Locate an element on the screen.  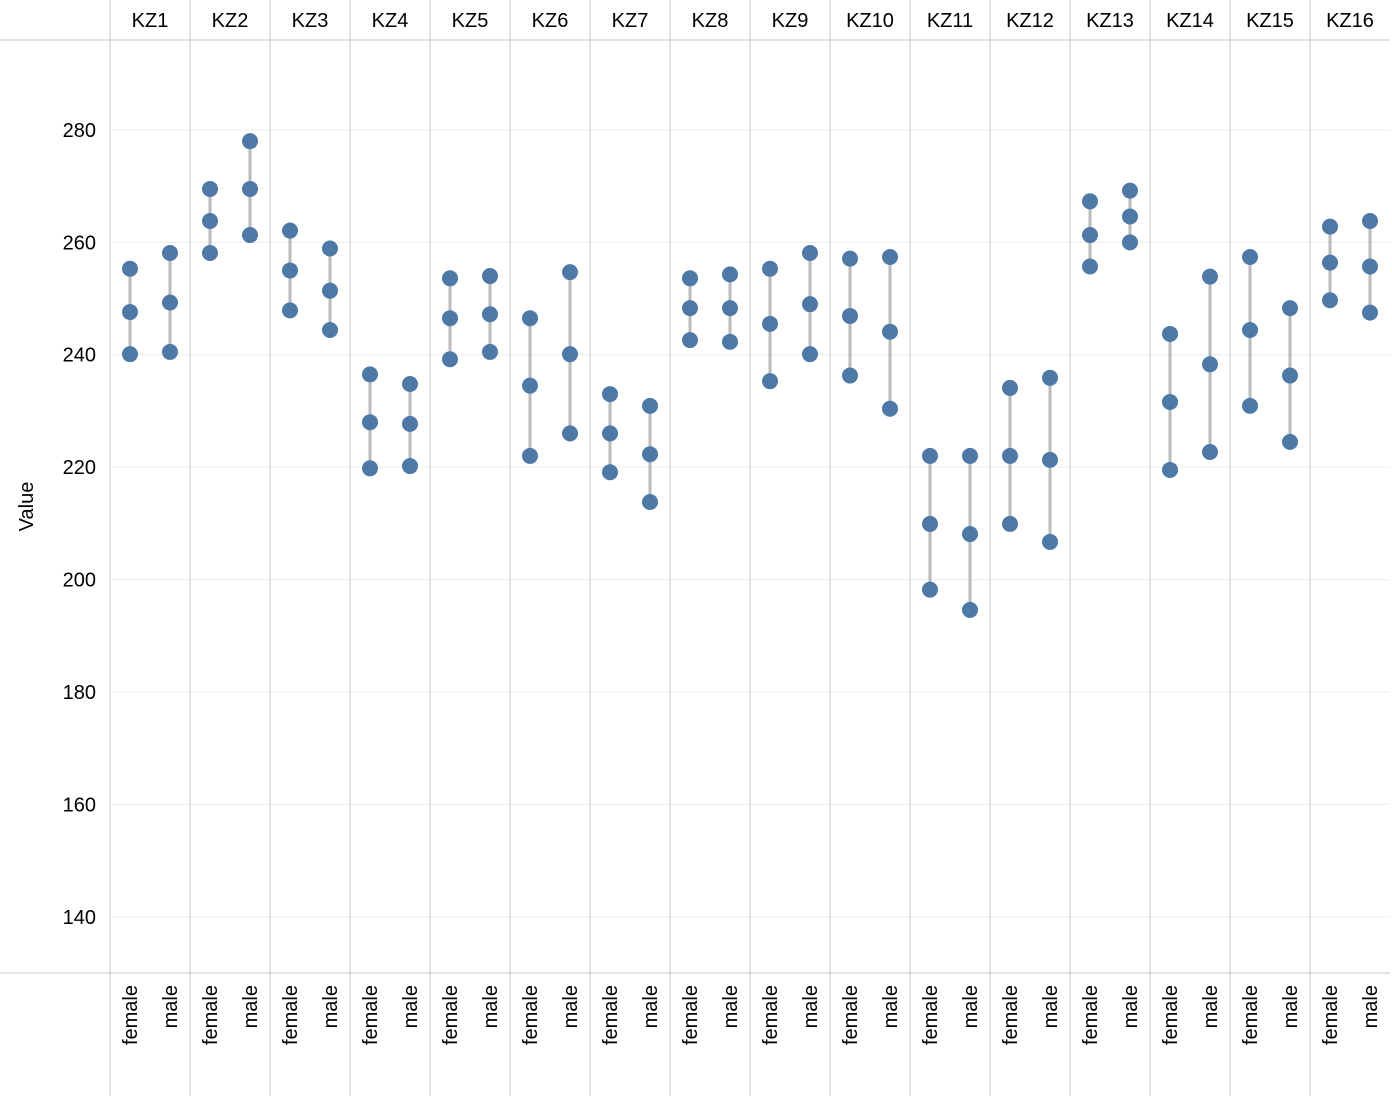
facet-label: KZ6 is located at coordinates (550, 21).